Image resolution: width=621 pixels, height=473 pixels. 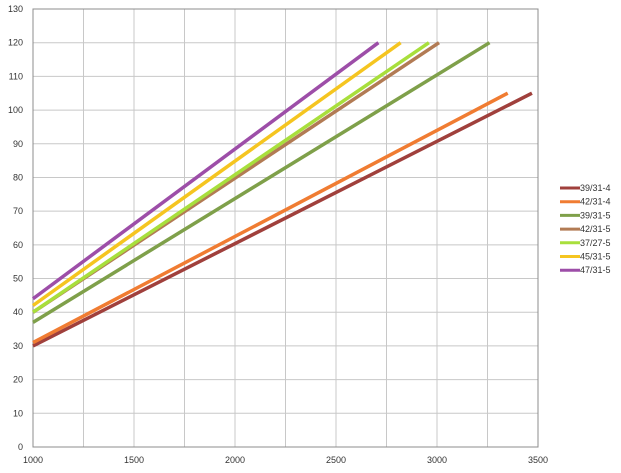 I want to click on y-tick-label: 70, so click(x=18, y=211).